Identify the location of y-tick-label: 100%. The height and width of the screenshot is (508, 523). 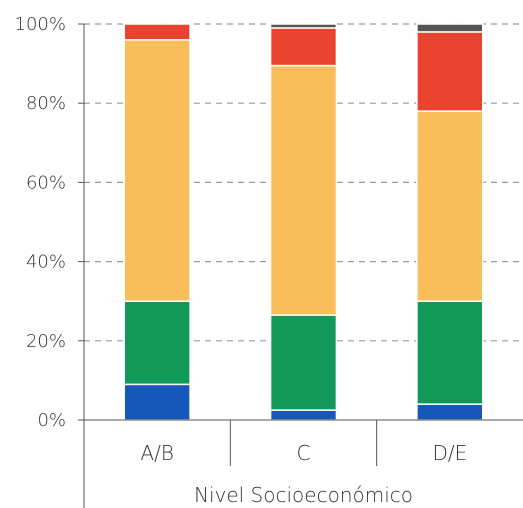
(40, 24).